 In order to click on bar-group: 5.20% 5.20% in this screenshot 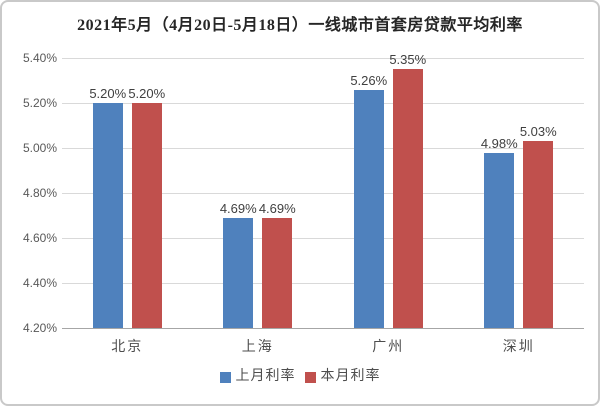, I will do `click(127, 193)`.